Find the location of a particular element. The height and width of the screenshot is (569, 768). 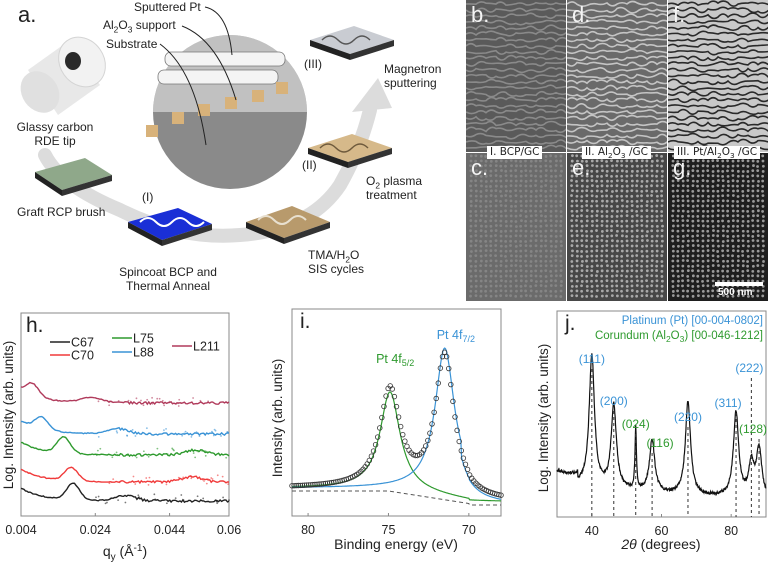

scale-bar-label: 500 nm is located at coordinates (735, 292).